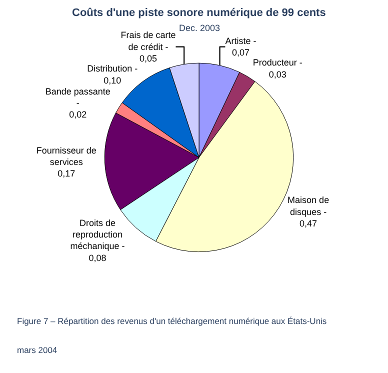 This screenshot has height=373, width=388. What do you see at coordinates (97, 257) in the screenshot?
I see `data-label: 0,08` at bounding box center [97, 257].